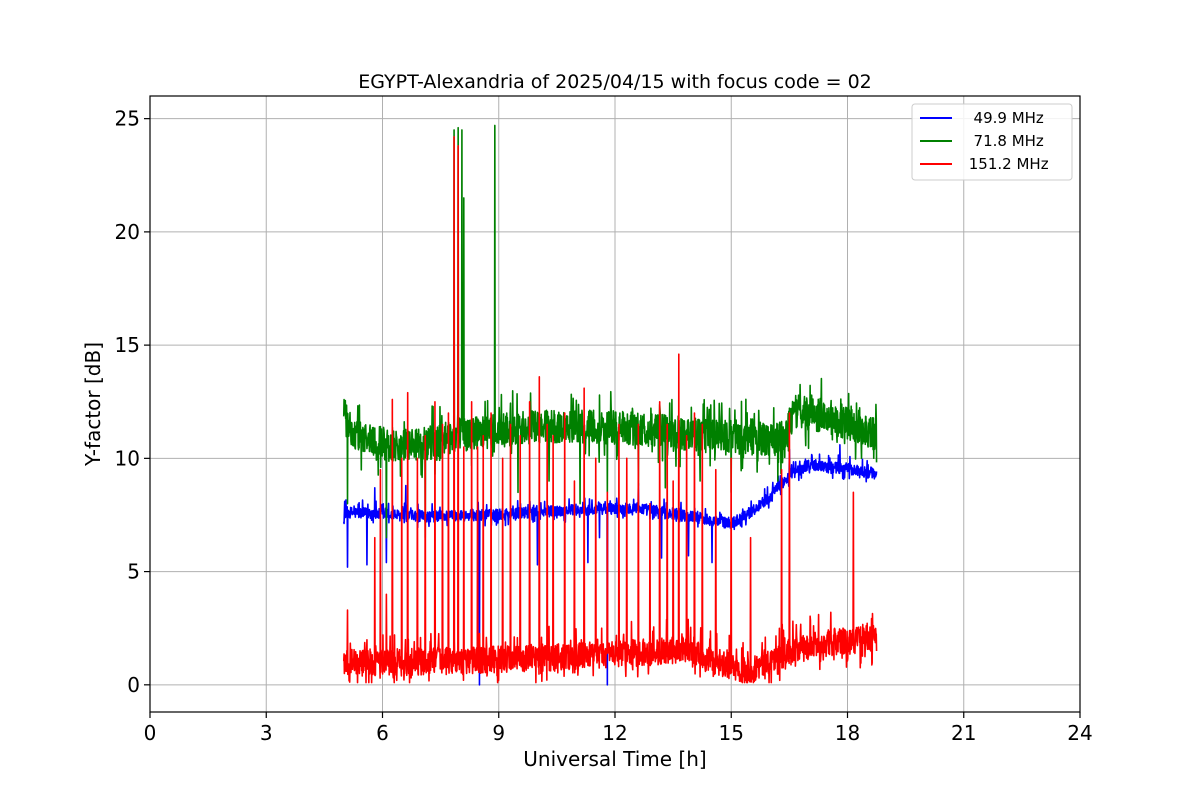 This screenshot has height=800, width=1200. Describe the element at coordinates (731, 733) in the screenshot. I see `x-tick-label: 15` at that location.